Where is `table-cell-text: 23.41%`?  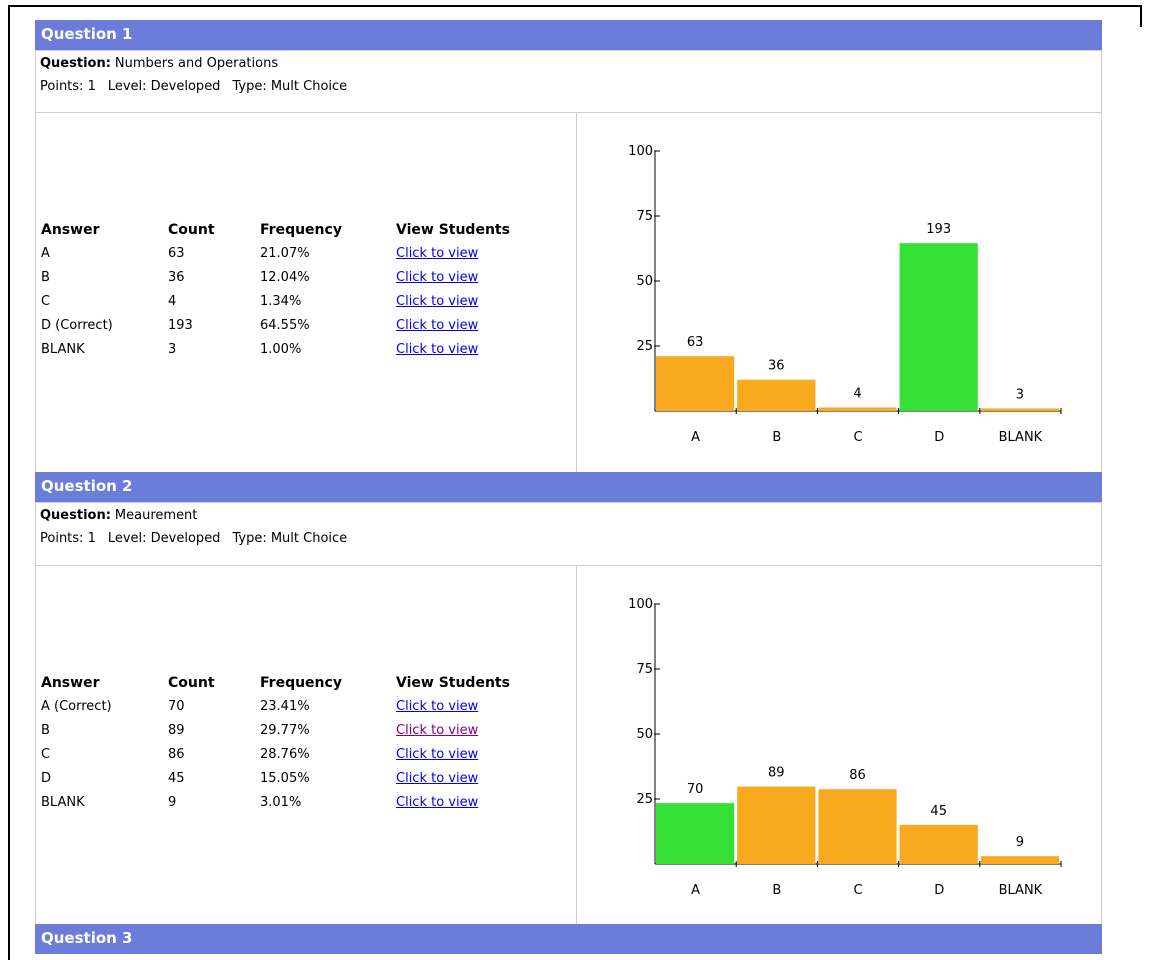
table-cell-text: 23.41% is located at coordinates (285, 706).